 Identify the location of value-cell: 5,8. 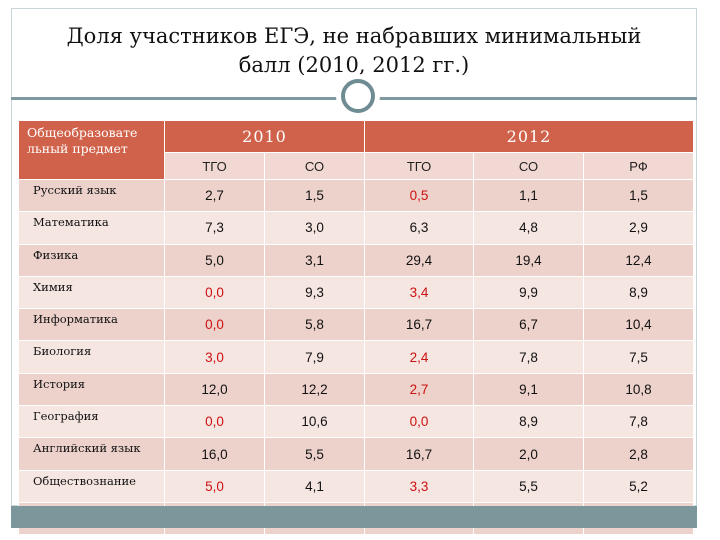
(314, 325).